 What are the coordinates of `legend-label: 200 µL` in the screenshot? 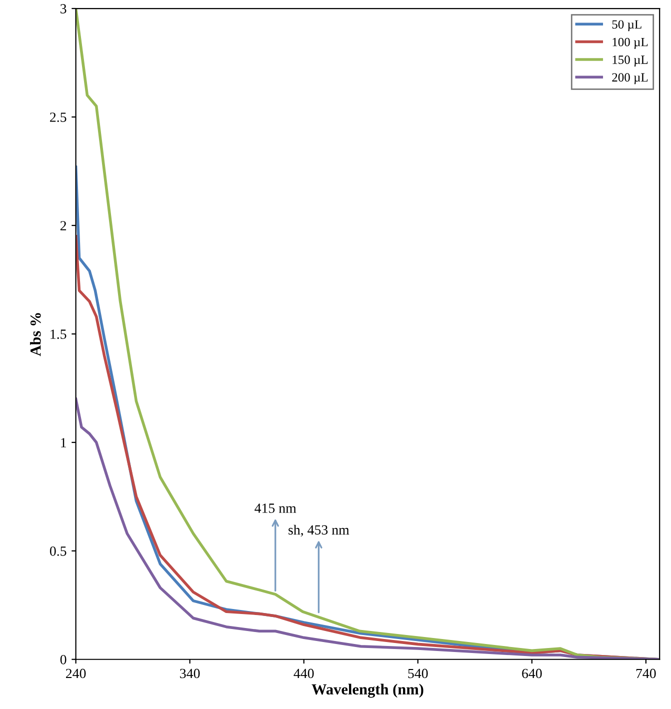 It's located at (630, 78).